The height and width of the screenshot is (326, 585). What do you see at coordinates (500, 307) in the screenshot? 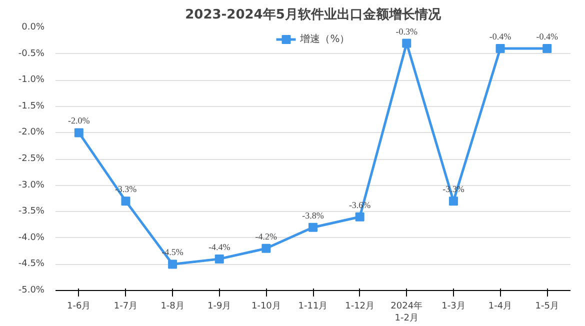
I see `x-tick-label: 1-4月` at bounding box center [500, 307].